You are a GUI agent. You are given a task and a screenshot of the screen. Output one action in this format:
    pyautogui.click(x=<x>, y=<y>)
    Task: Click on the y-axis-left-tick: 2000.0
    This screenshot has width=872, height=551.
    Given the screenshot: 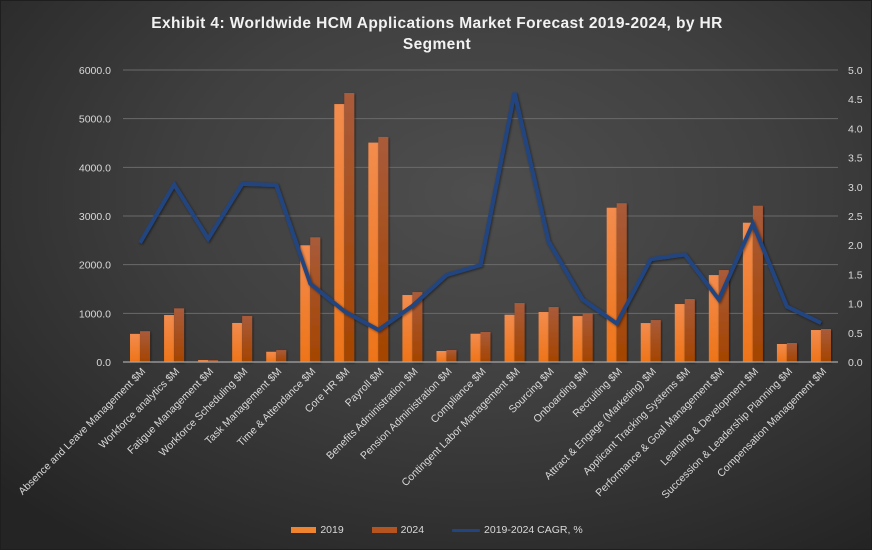 What is the action you would take?
    pyautogui.click(x=95, y=266)
    